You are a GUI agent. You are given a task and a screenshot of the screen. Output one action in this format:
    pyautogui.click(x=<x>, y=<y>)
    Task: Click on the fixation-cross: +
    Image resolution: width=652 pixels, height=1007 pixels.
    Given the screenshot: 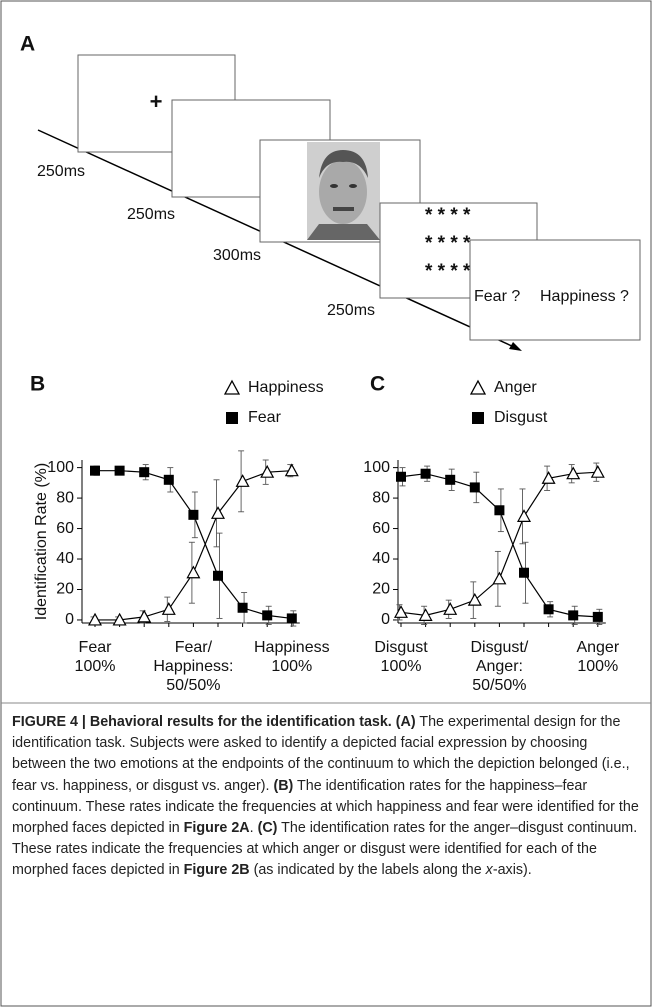 What is the action you would take?
    pyautogui.click(x=156, y=101)
    